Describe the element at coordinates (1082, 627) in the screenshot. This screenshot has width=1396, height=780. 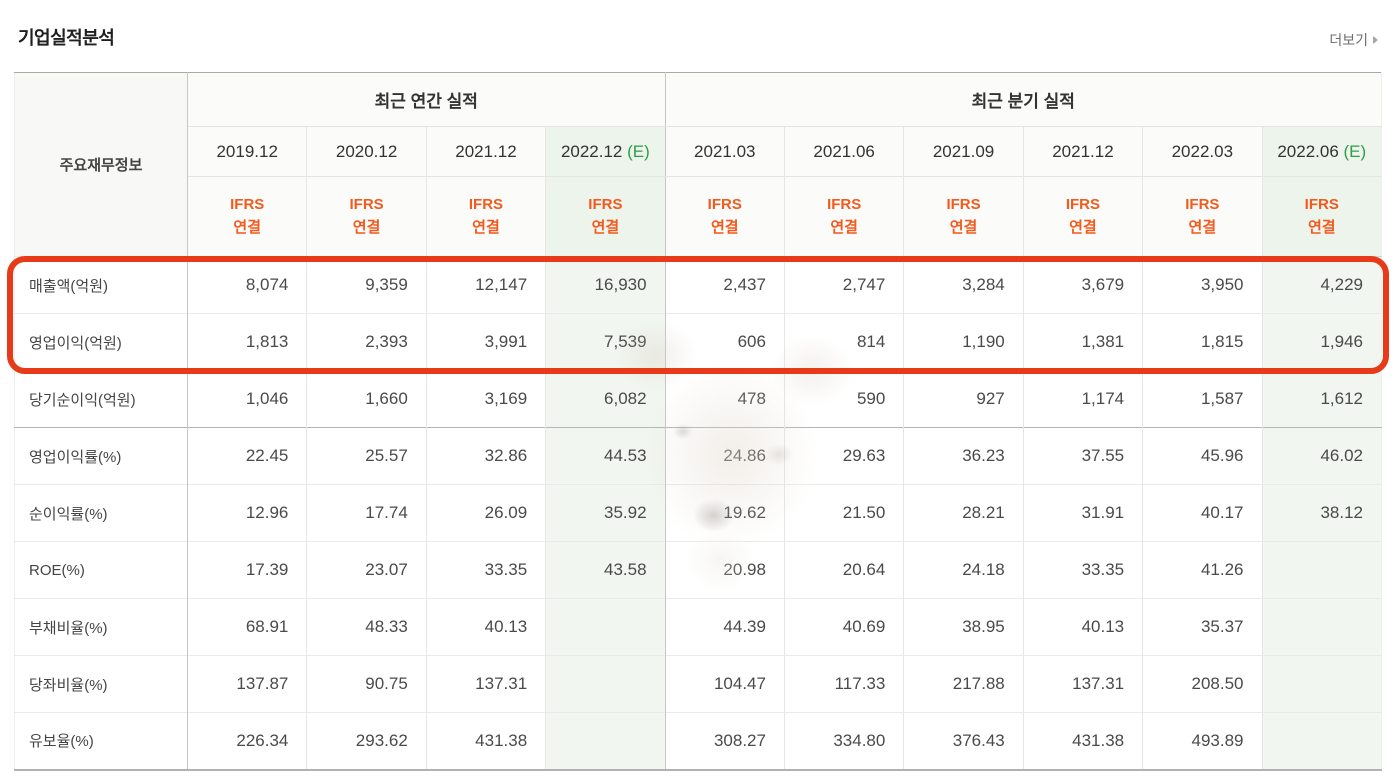
I see `value-cell: 40.13` at that location.